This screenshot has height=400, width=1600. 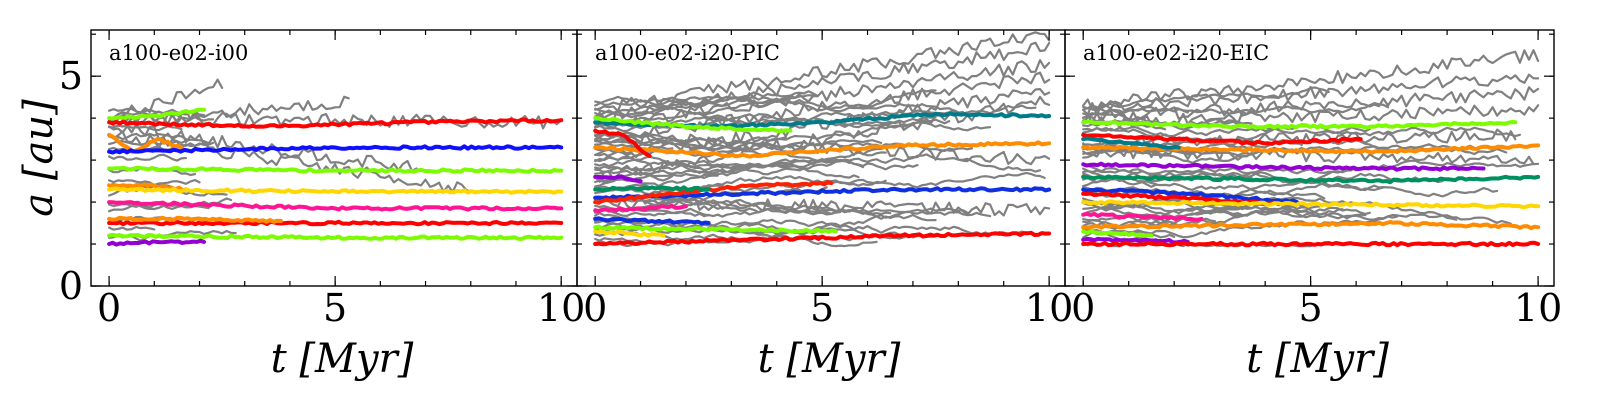 I want to click on y-axis-label: a [au], so click(x=39, y=158).